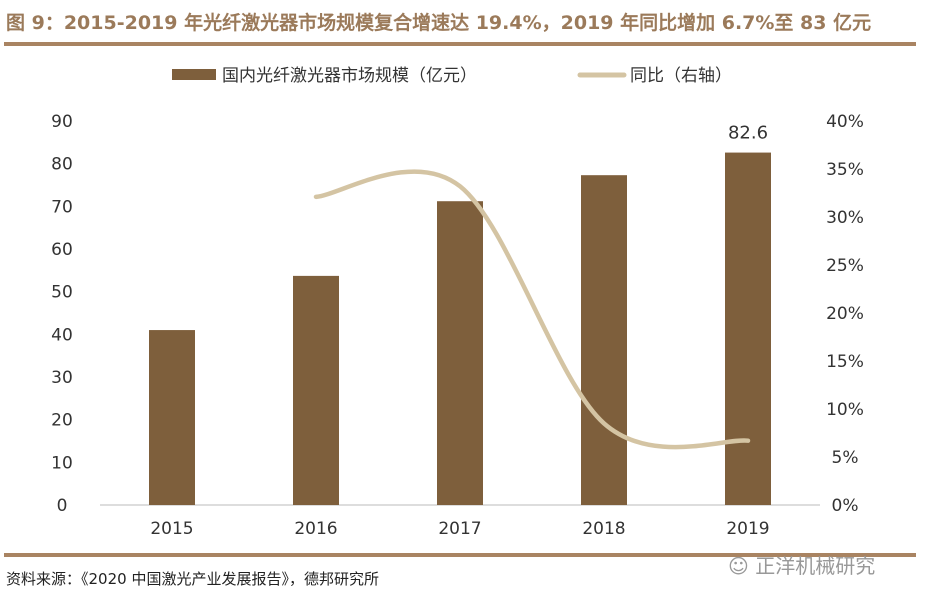 Image resolution: width=926 pixels, height=602 pixels. What do you see at coordinates (748, 133) in the screenshot?
I see `data-label: 82.6` at bounding box center [748, 133].